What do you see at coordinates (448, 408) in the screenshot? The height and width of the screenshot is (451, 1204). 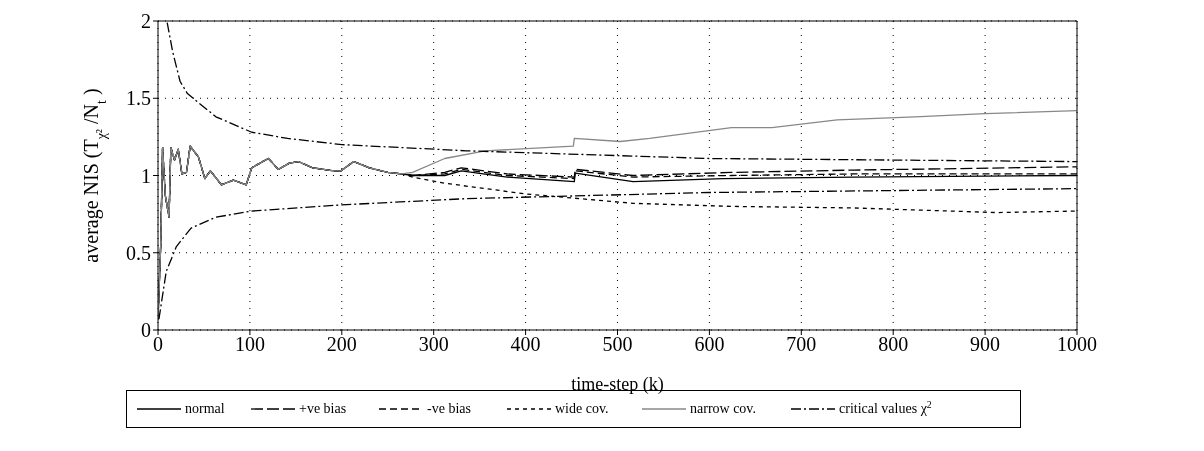 I see `legend-label: -ve bias` at bounding box center [448, 408].